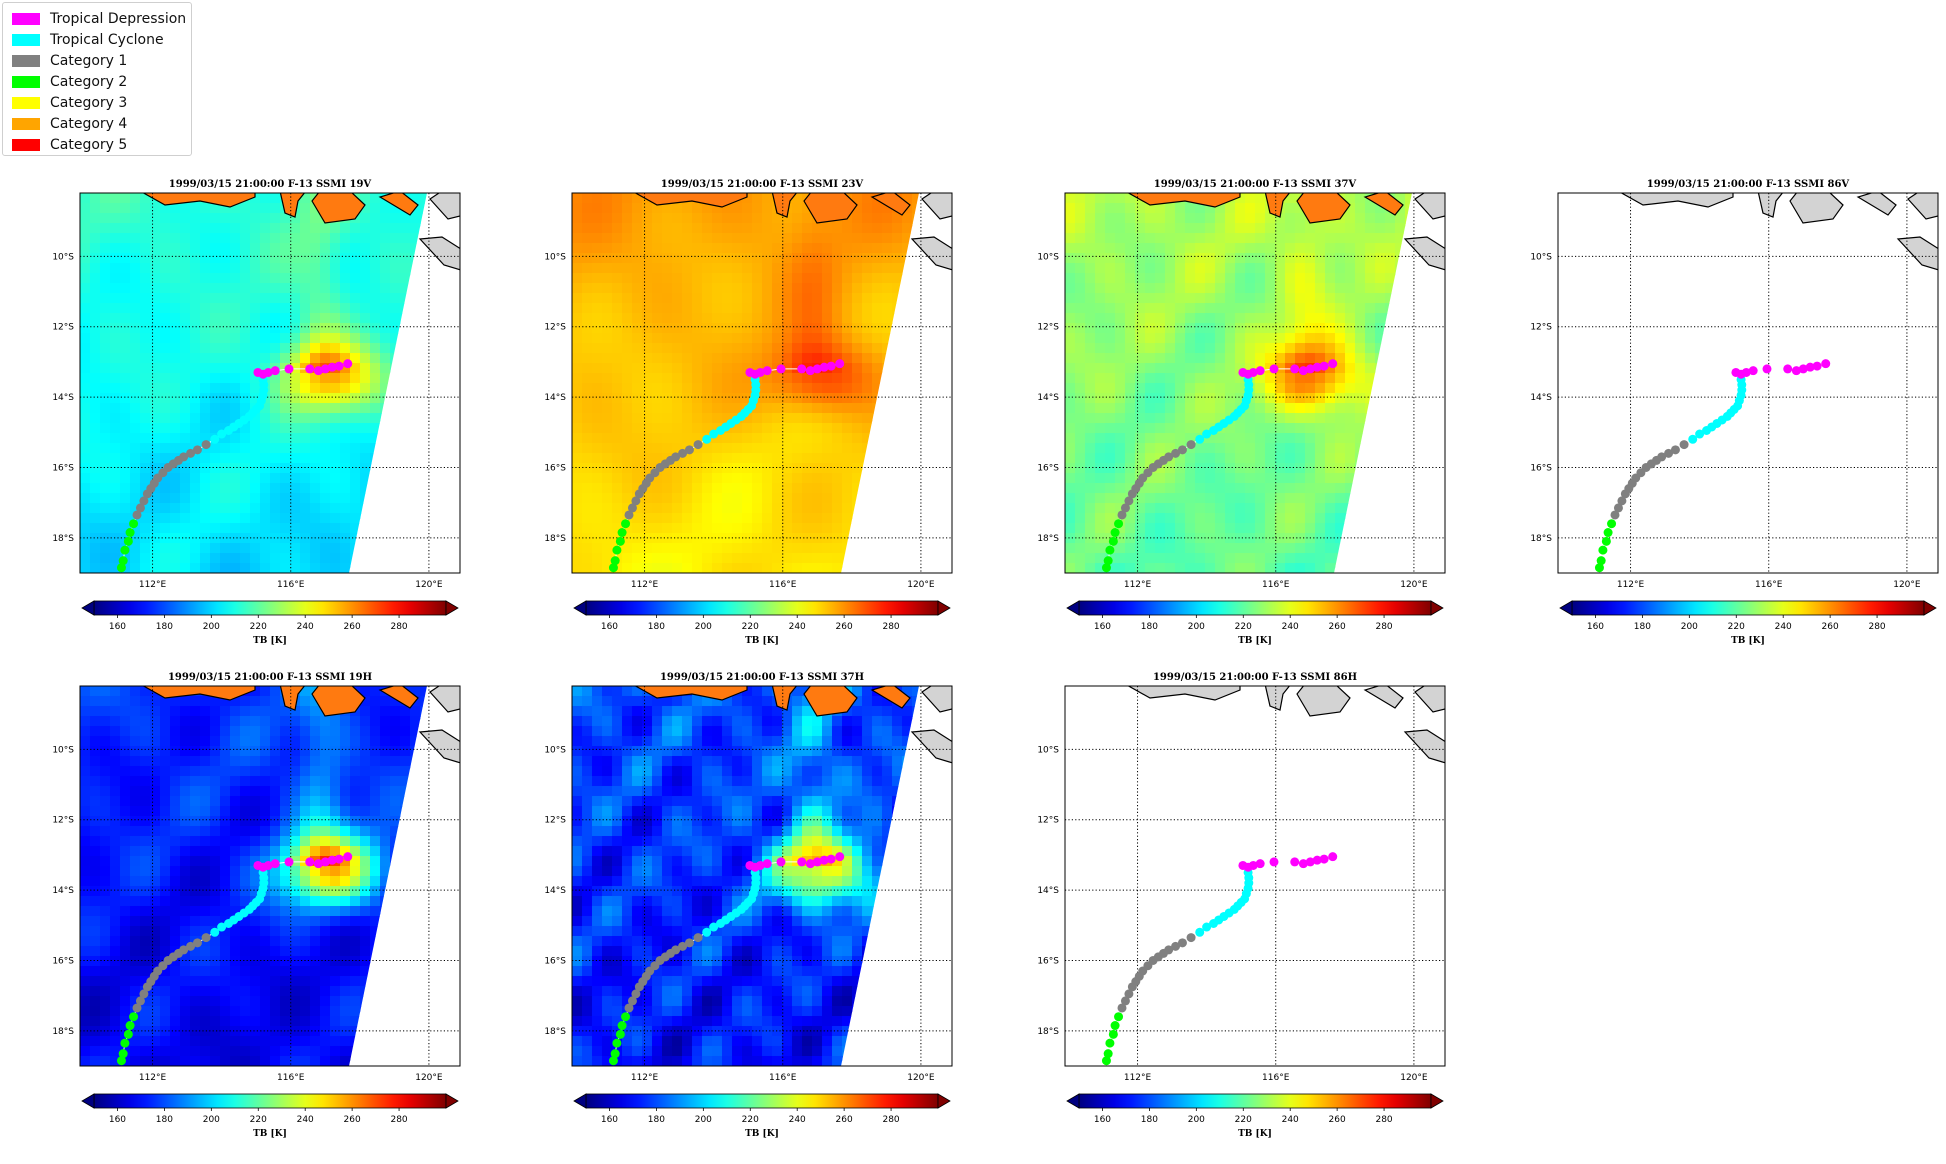 The image size is (1946, 1164). I want to click on legend-label: Tropical Cyclone, so click(107, 40).